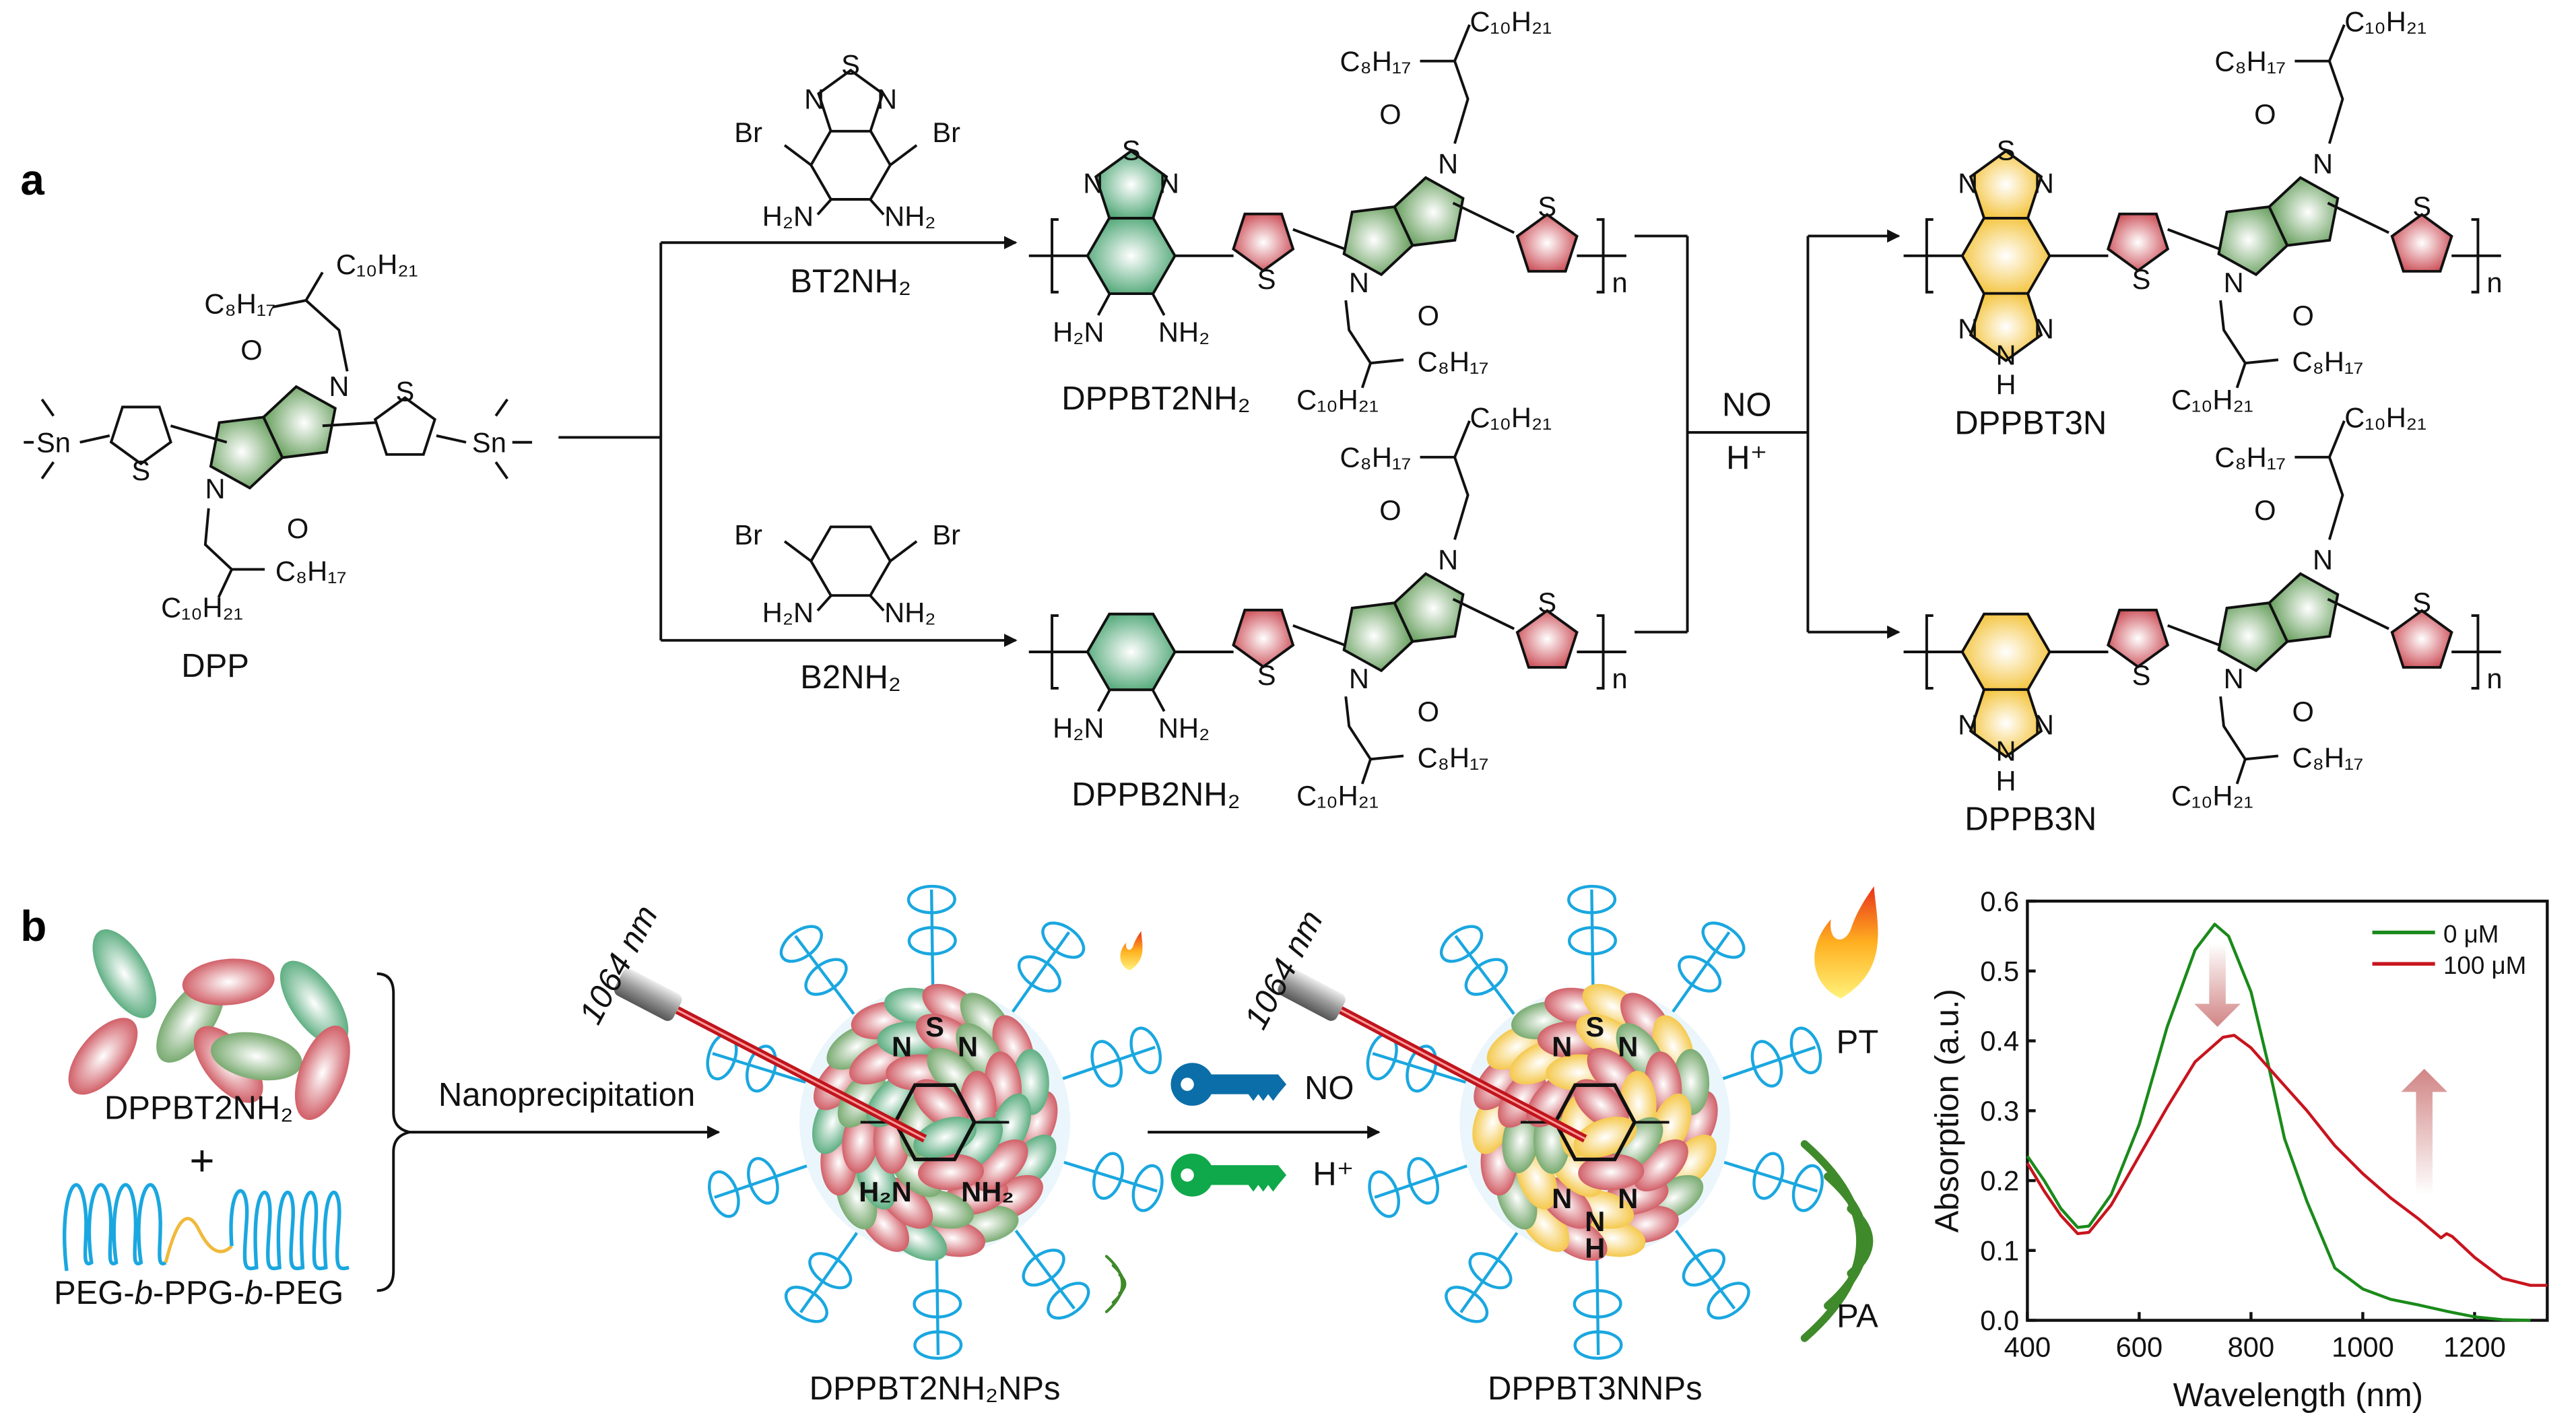 Image resolution: width=2576 pixels, height=1421 pixels. Describe the element at coordinates (201, 1160) in the screenshot. I see `plus-sign: +` at that location.